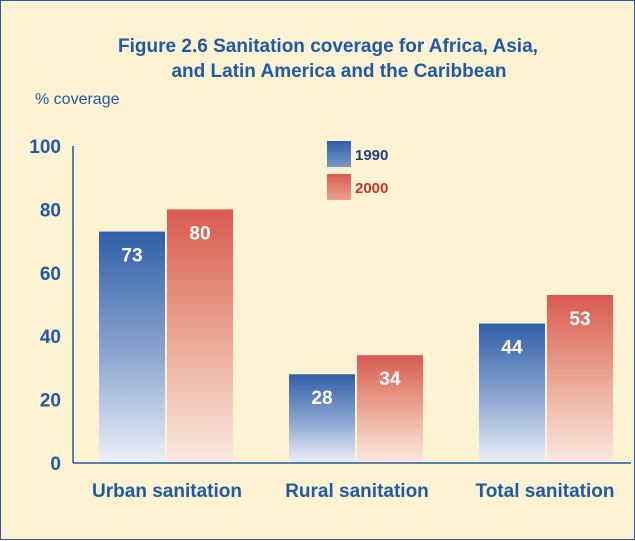  What do you see at coordinates (339, 154) in the screenshot?
I see `legend-swatch-1990` at bounding box center [339, 154].